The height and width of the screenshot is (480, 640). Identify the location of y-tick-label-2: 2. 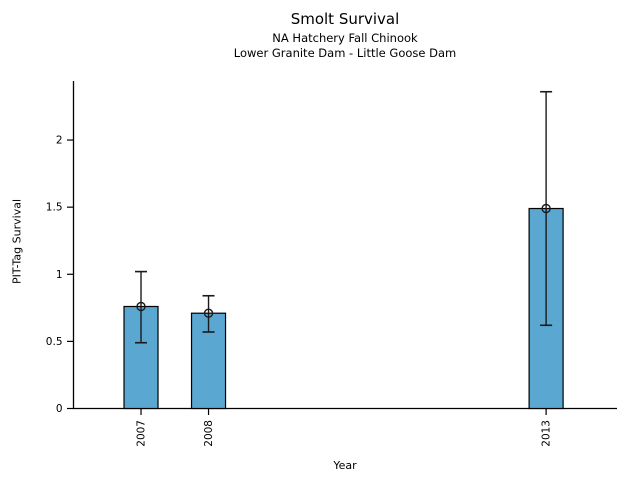
(59, 141).